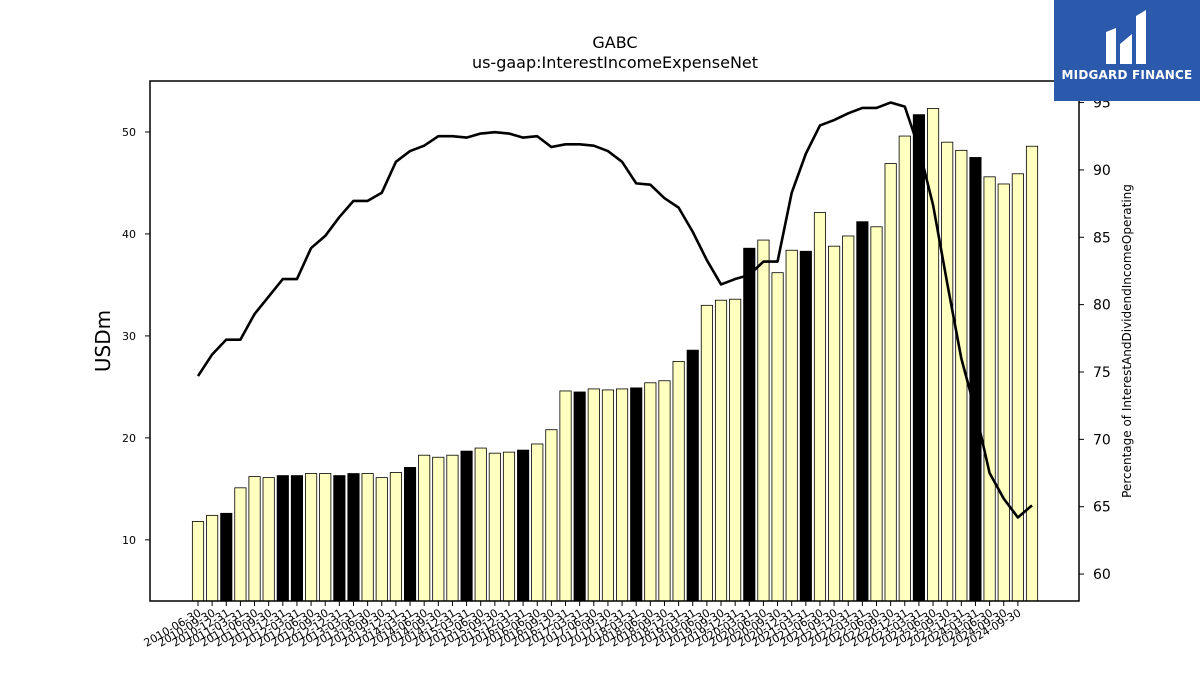 Image resolution: width=1200 pixels, height=675 pixels. I want to click on y2-tick-label: 90, so click(1102, 171).